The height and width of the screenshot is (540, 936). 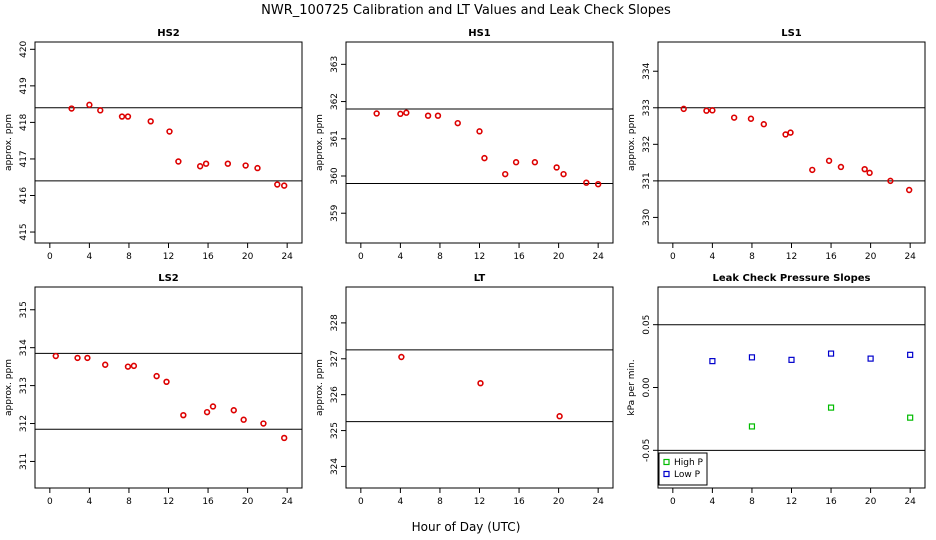 I want to click on y-tick-label: 324, so click(x=335, y=466).